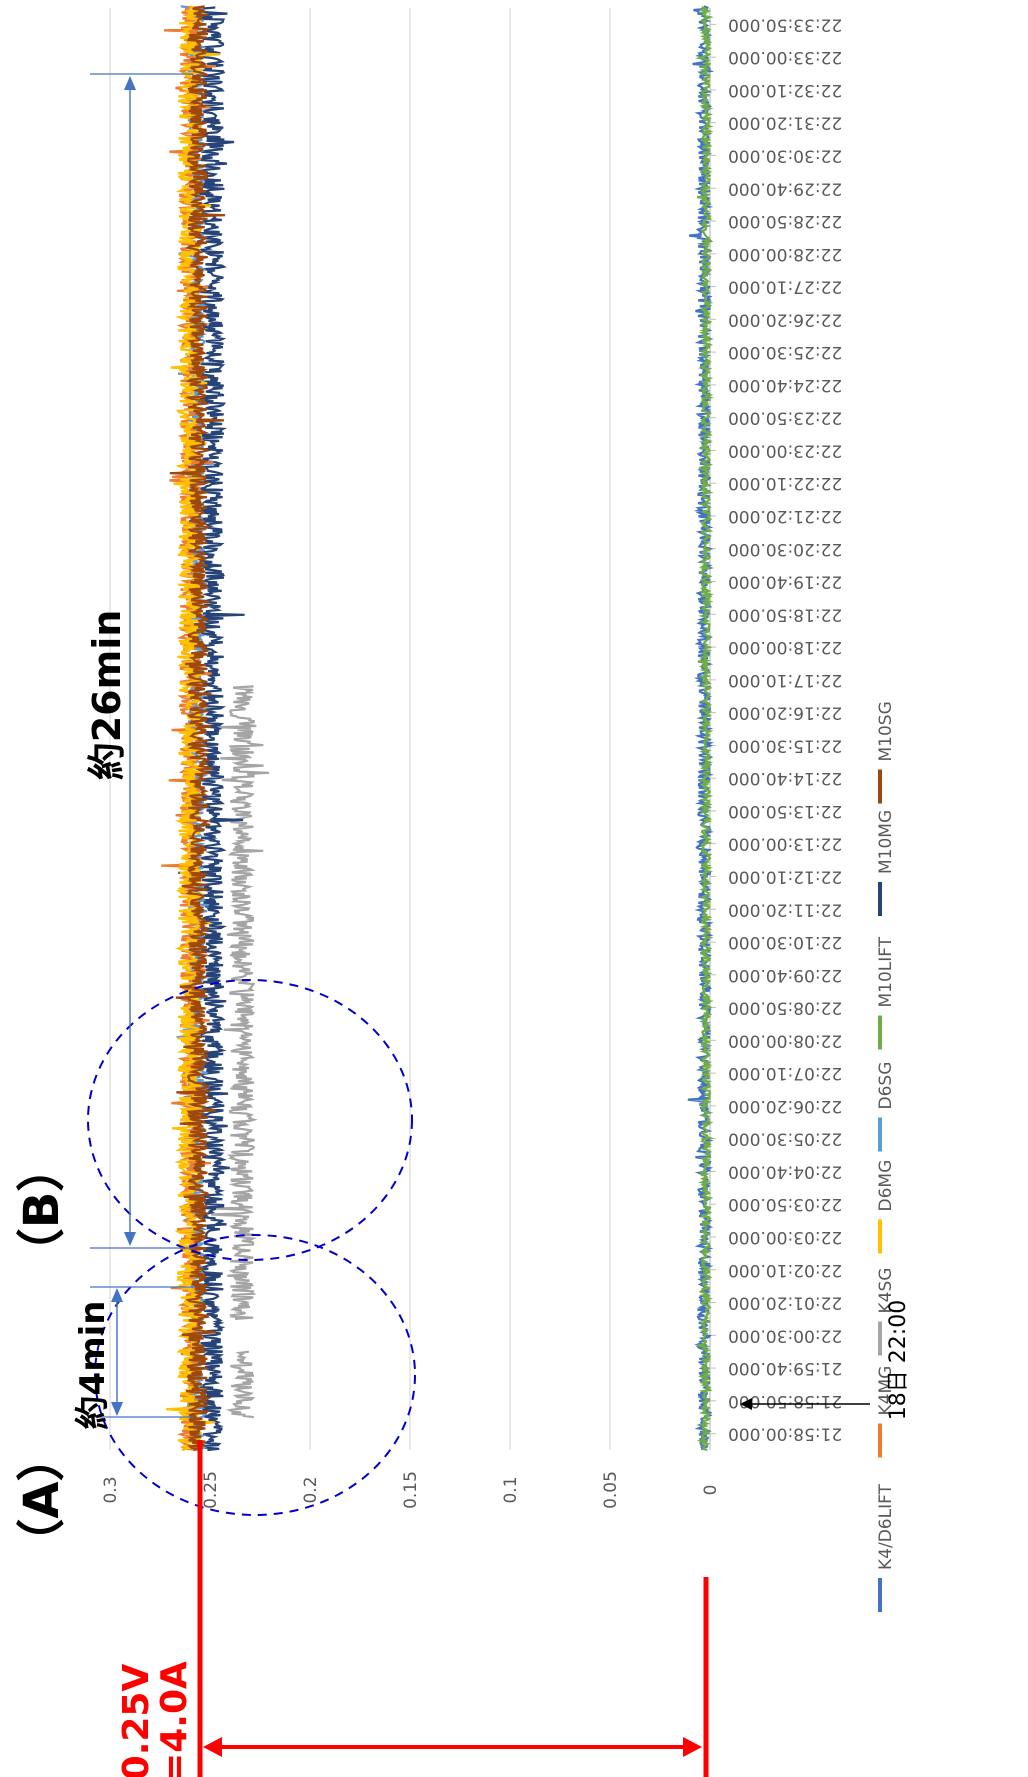  Describe the element at coordinates (111, 1489) in the screenshot. I see `y-tick-label: 0.3` at that location.